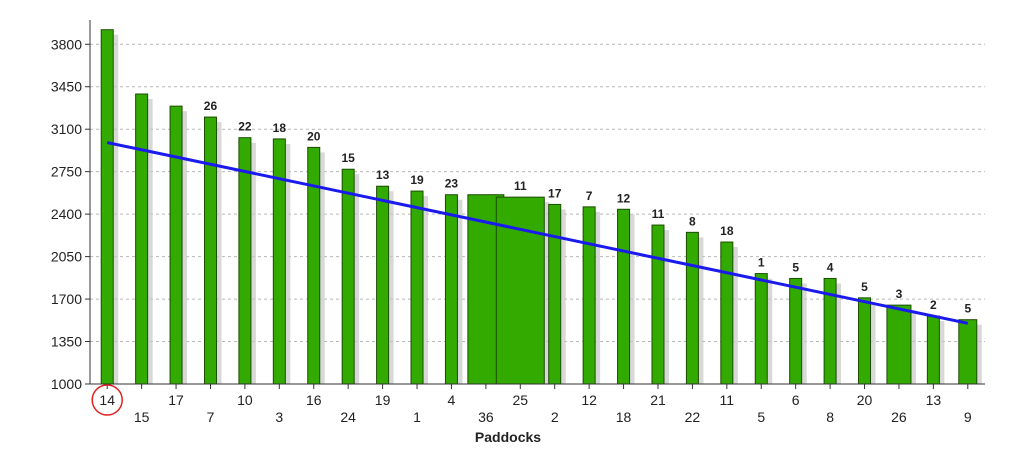 This screenshot has height=471, width=1023. What do you see at coordinates (314, 136) in the screenshot?
I see `bar-label: 20` at bounding box center [314, 136].